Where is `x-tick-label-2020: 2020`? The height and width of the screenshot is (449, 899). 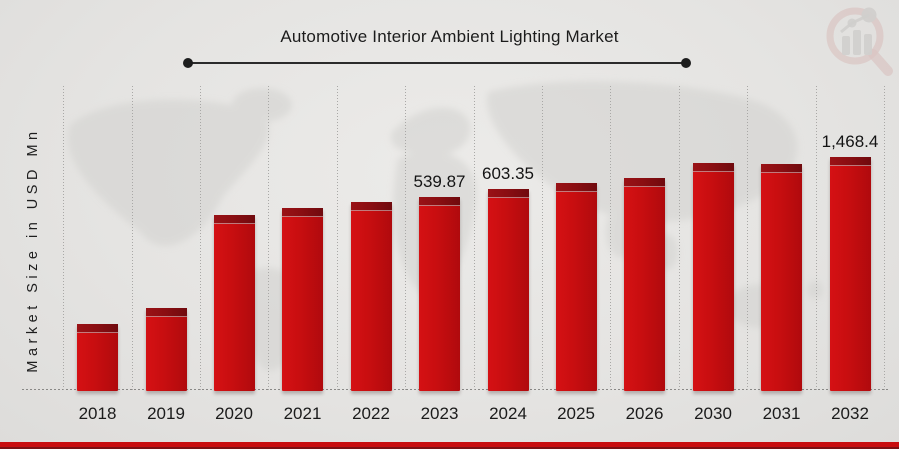 x-tick-label-2020: 2020 is located at coordinates (234, 413).